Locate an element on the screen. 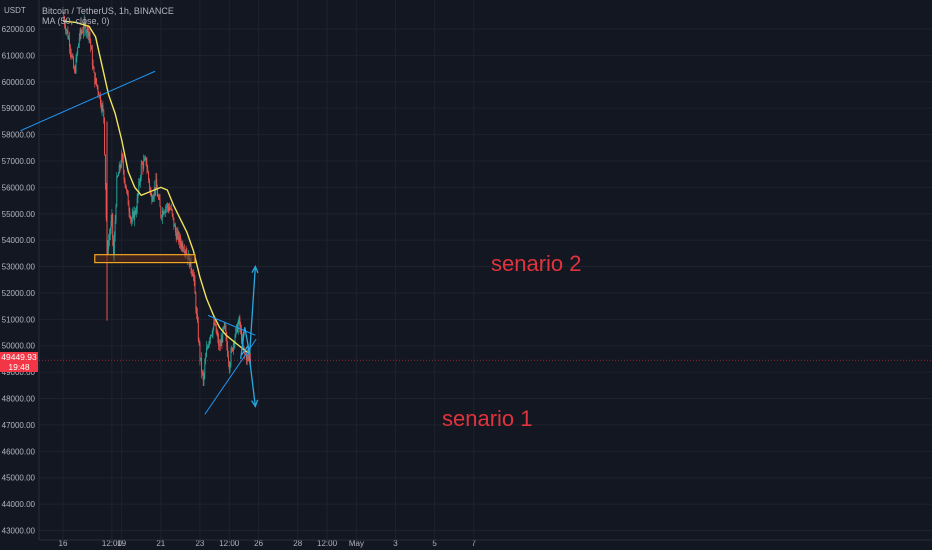  scenario-2-arrow is located at coordinates (248, 313).